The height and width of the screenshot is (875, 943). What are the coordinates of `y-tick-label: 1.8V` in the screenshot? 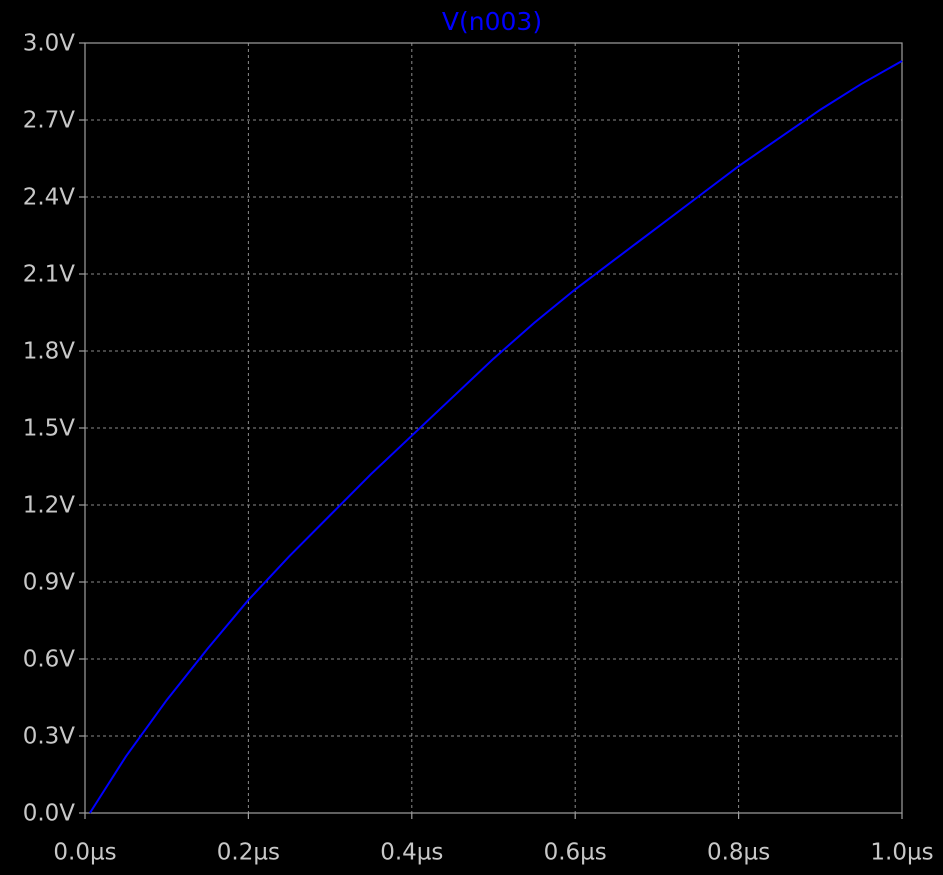 It's located at (49, 352).